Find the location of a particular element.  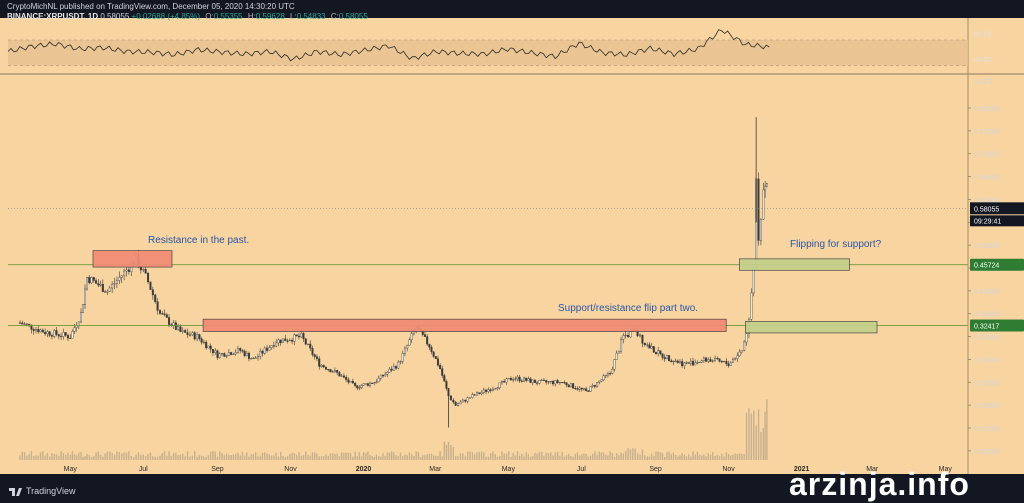

price-tick-label: 0.50000 is located at coordinates (986, 246).